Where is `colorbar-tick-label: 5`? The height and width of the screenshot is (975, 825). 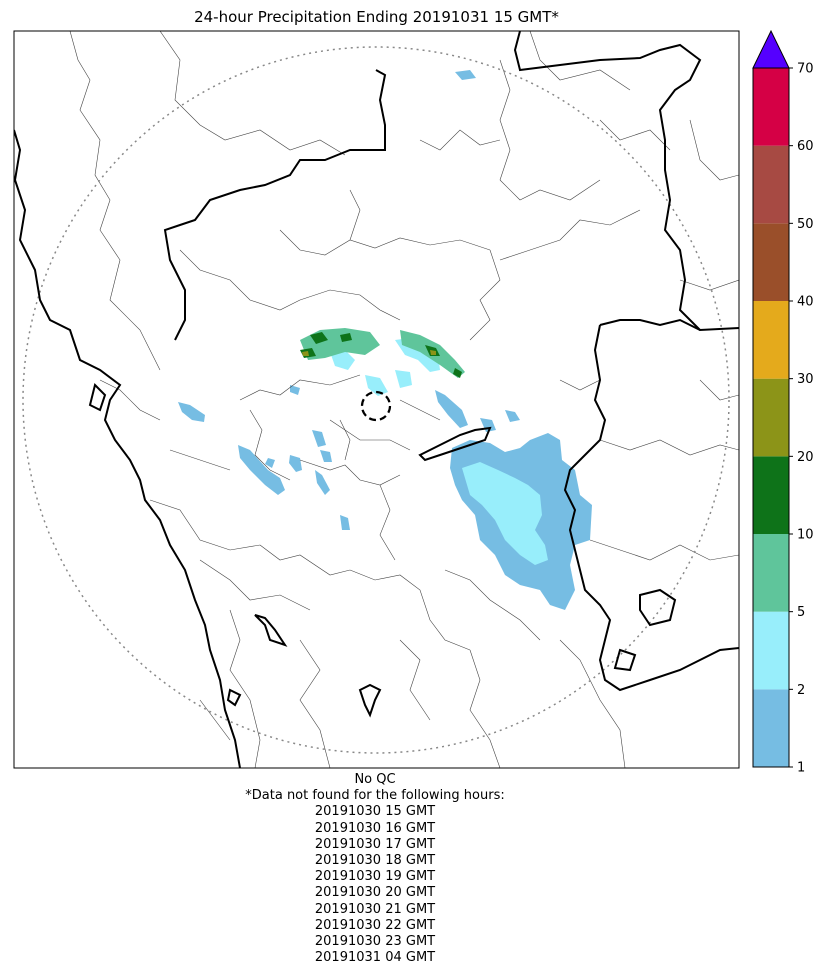 colorbar-tick-label: 5 is located at coordinates (801, 612).